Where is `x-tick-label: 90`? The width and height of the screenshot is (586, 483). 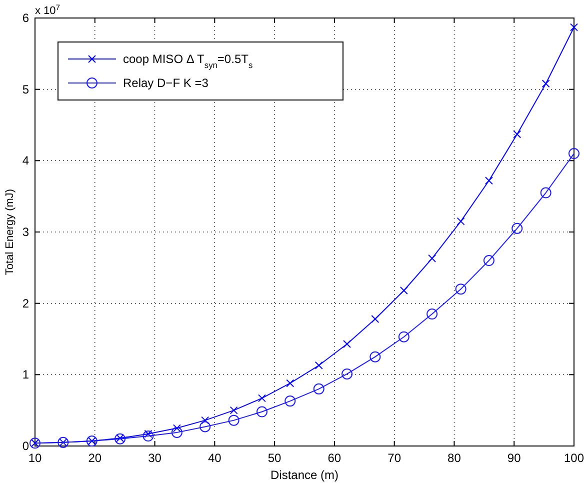
x-tick-label: 90 is located at coordinates (514, 458).